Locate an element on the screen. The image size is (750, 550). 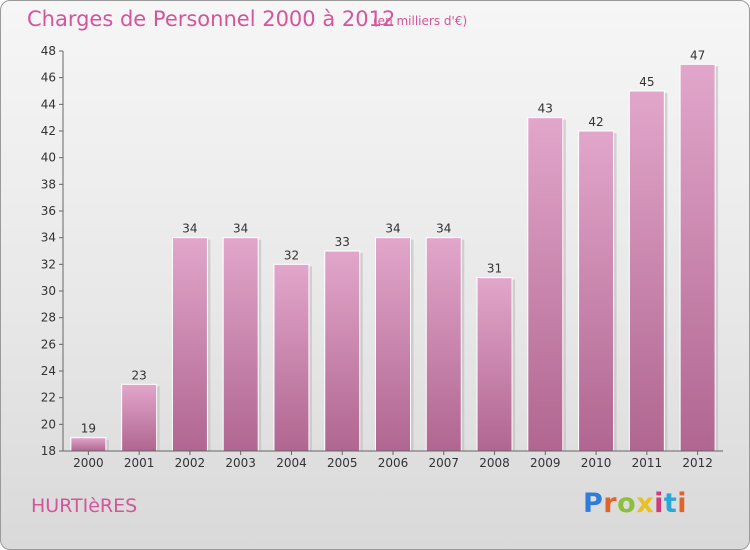
y-tick-label: 26 is located at coordinates (48, 344).